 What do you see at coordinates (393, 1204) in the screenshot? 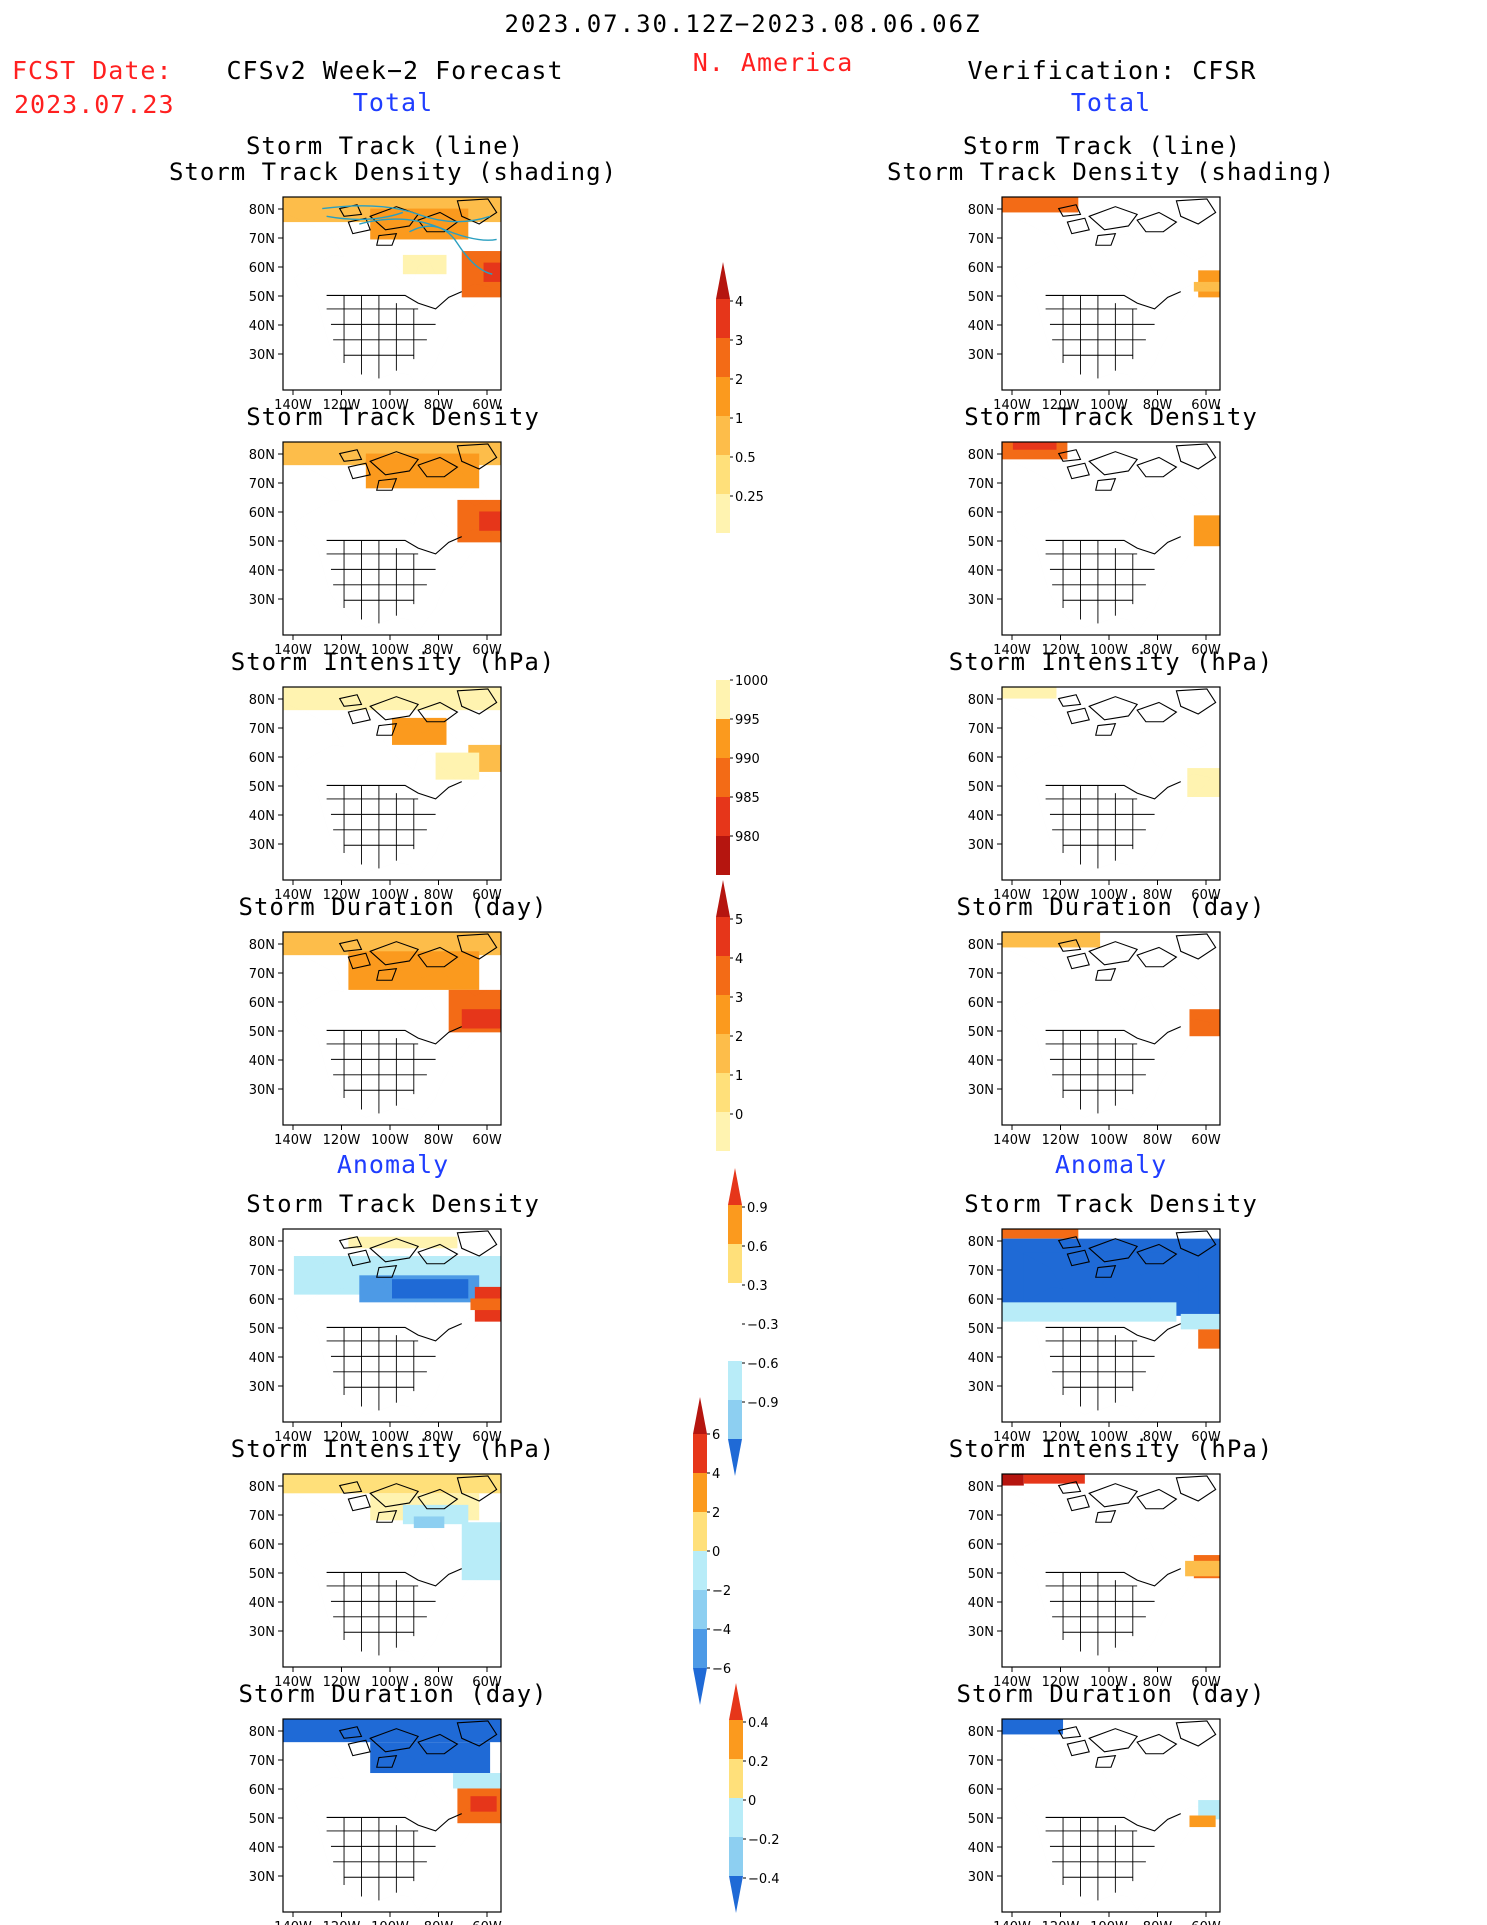
I see `panel-title-fcst-density-anom: Storm Track Density` at bounding box center [393, 1204].